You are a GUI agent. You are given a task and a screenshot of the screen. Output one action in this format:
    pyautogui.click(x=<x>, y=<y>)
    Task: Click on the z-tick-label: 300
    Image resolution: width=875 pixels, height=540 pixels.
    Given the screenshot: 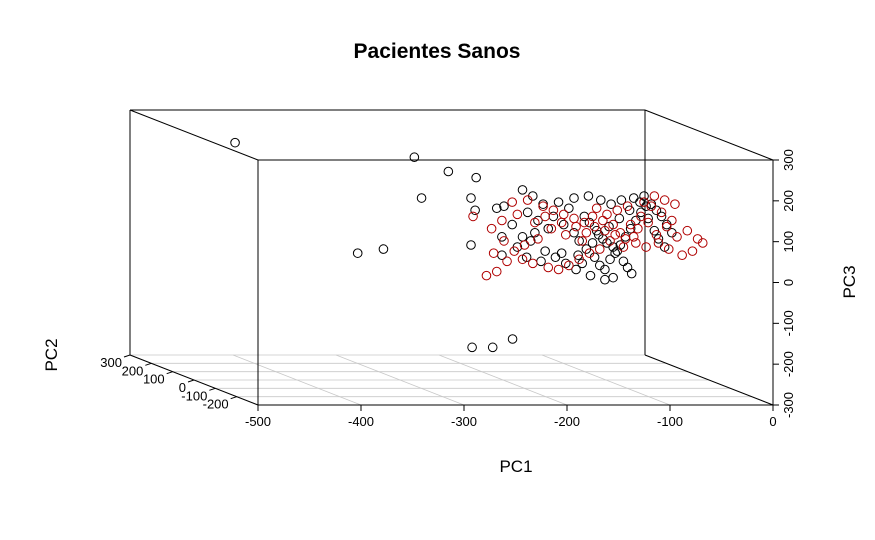 What is the action you would take?
    pyautogui.click(x=788, y=160)
    